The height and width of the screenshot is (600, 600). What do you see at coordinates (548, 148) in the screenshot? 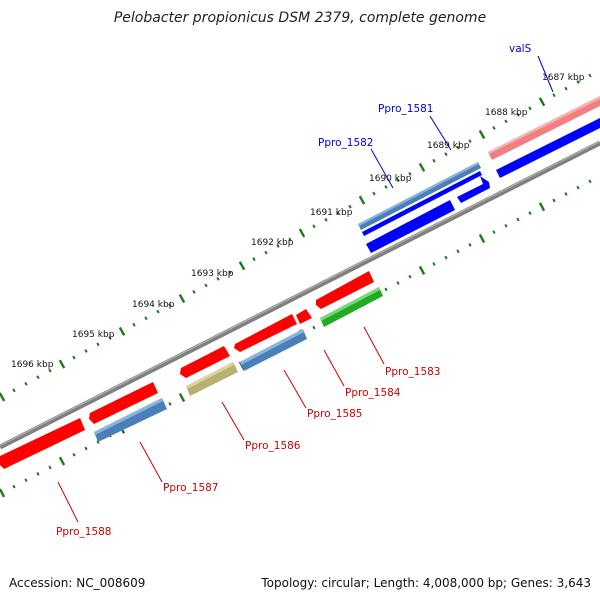
I see `gene-blue` at bounding box center [548, 148].